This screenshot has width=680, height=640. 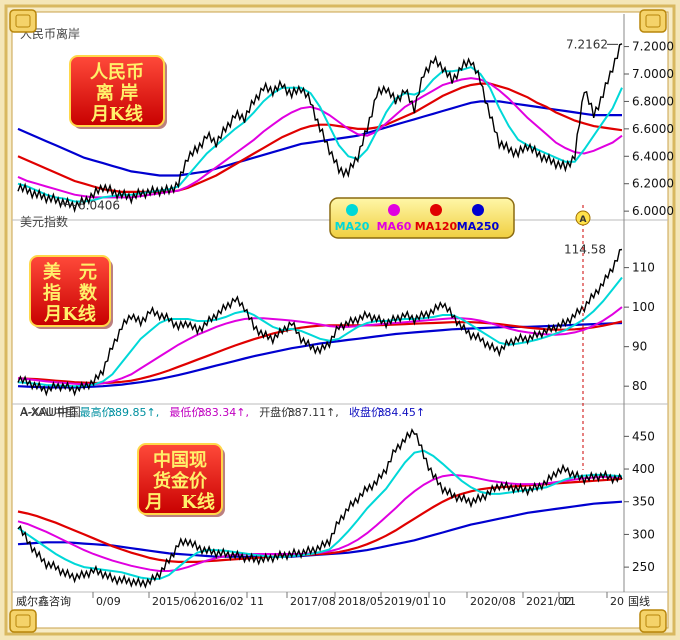 What do you see at coordinates (313, 412) in the screenshot?
I see `info-text: 387.11↑,` at bounding box center [313, 412].